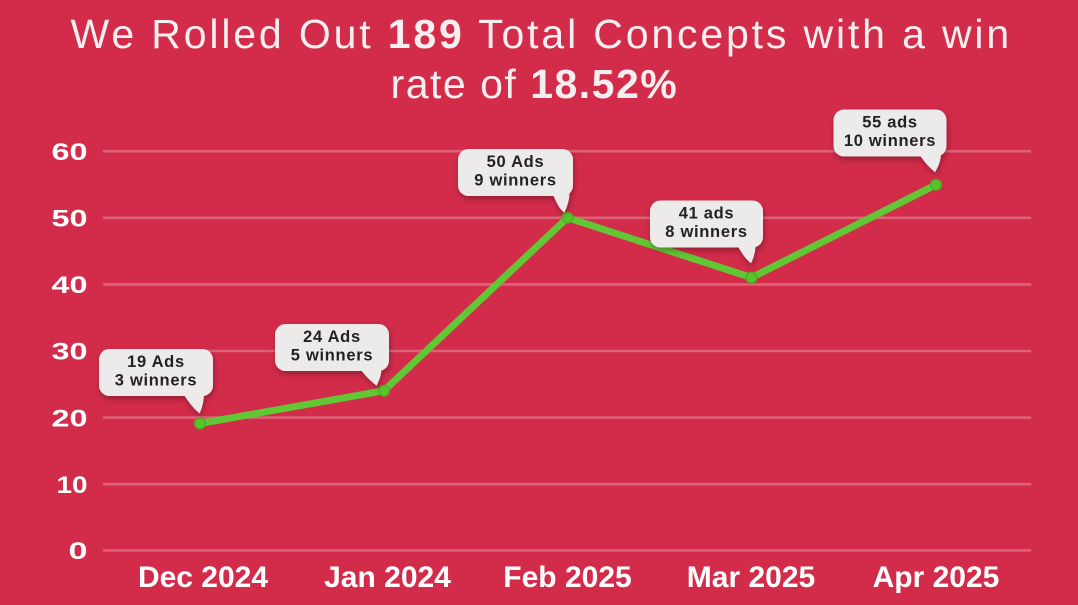 This screenshot has width=1078, height=605. What do you see at coordinates (156, 362) in the screenshot?
I see `svg-text: 19 Ads` at bounding box center [156, 362].